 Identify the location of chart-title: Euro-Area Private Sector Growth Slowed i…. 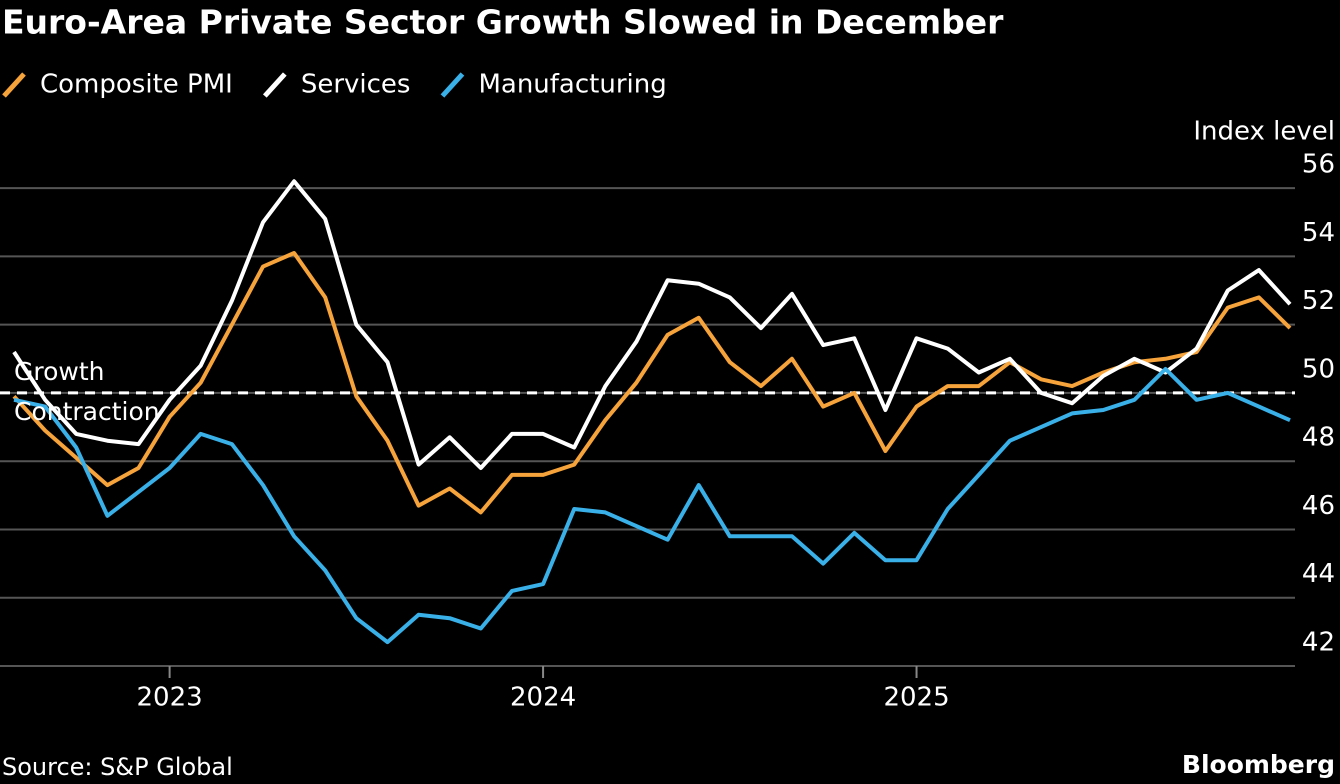
(503, 22).